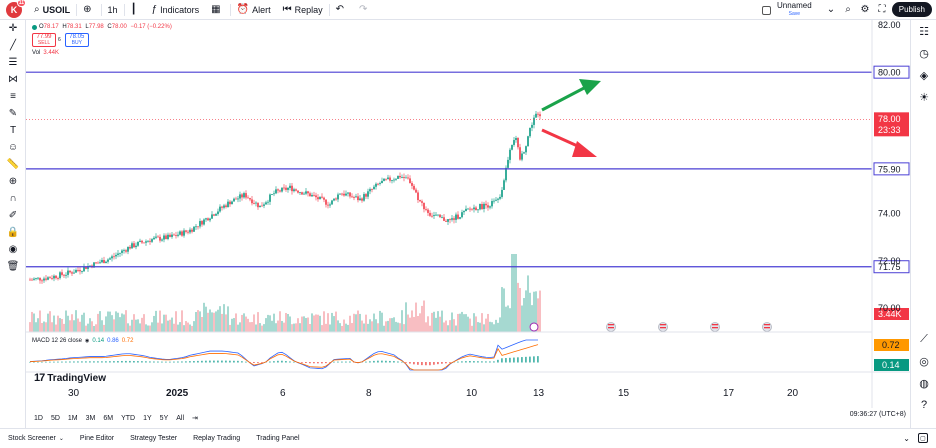  I want to click on ruler-icon: 📏, so click(13, 164).